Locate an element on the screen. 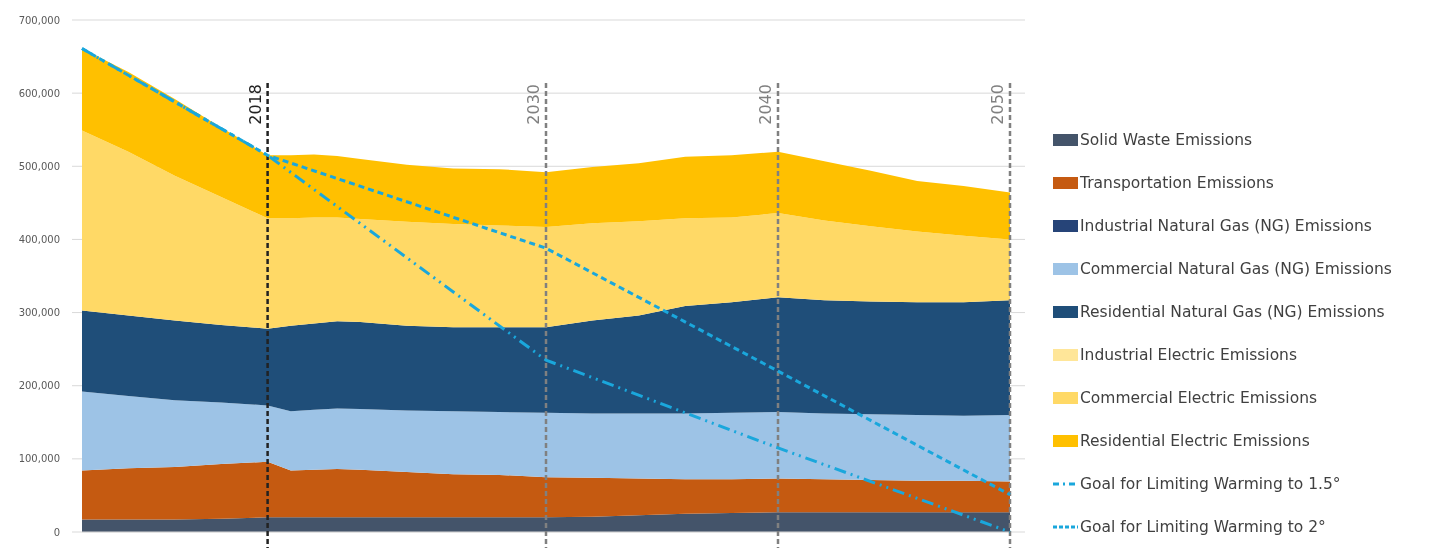 The height and width of the screenshot is (550, 1437). ref-line-label: 2040 is located at coordinates (765, 104).